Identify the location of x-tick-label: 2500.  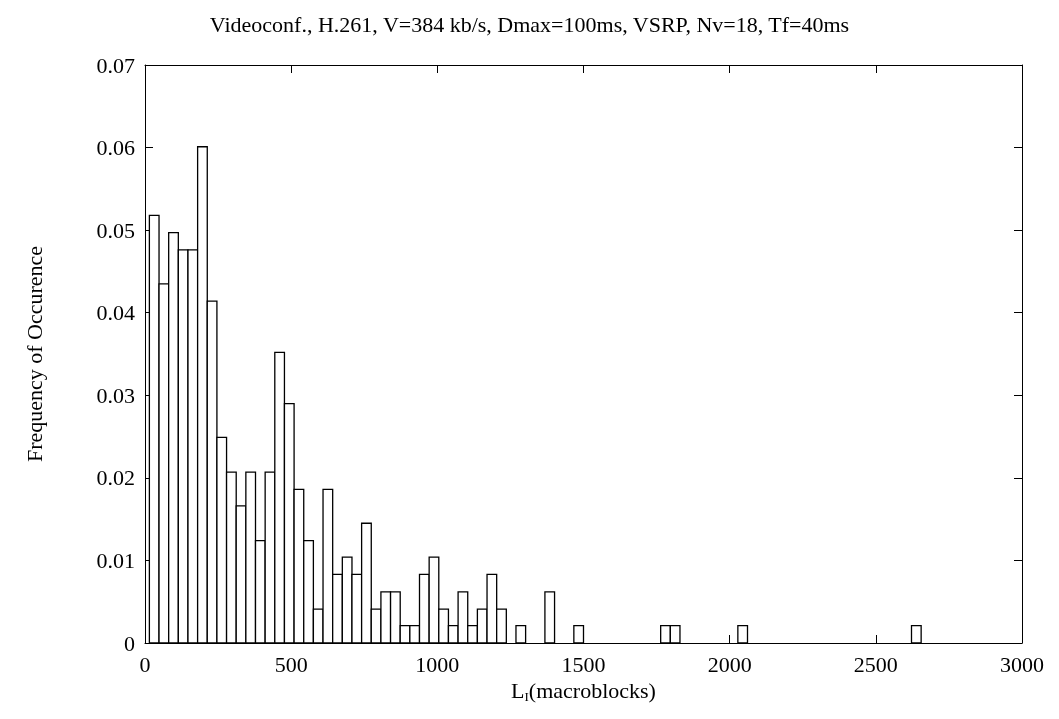
(875, 664).